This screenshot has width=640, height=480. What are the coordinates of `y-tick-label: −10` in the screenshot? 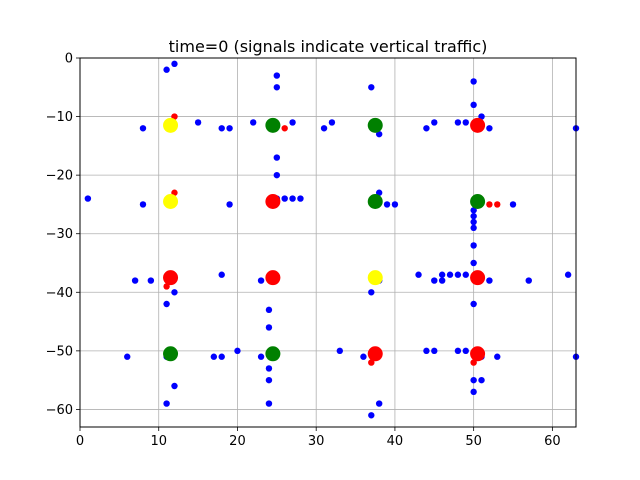 It's located at (59, 117).